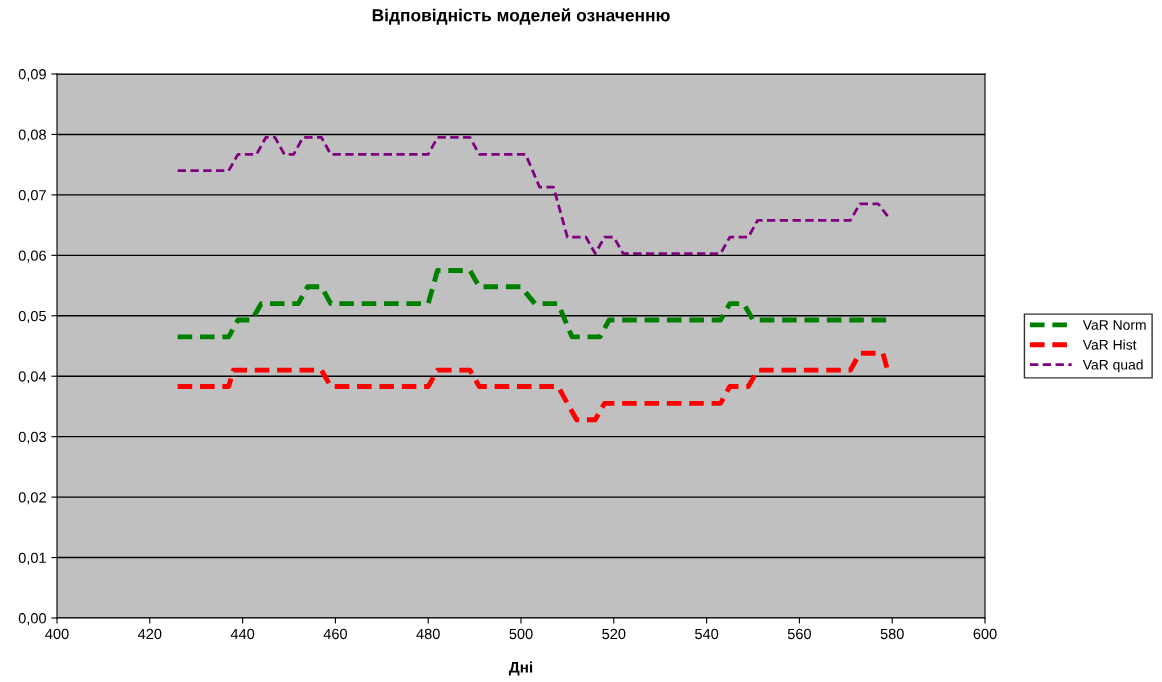 This screenshot has height=682, width=1162. Describe the element at coordinates (32, 619) in the screenshot. I see `y-tick-label: 0,00` at that location.